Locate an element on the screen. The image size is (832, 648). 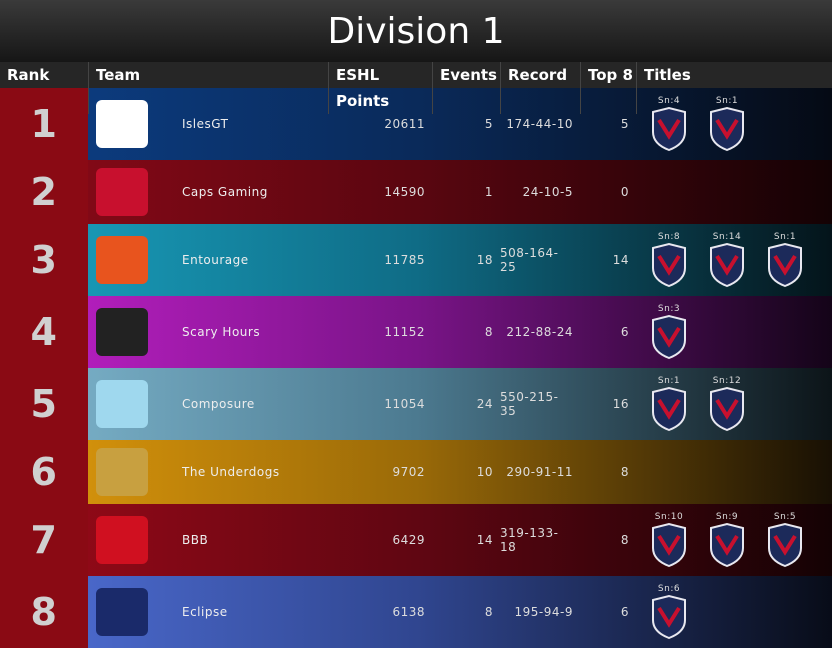
events: 24 is located at coordinates (484, 404).